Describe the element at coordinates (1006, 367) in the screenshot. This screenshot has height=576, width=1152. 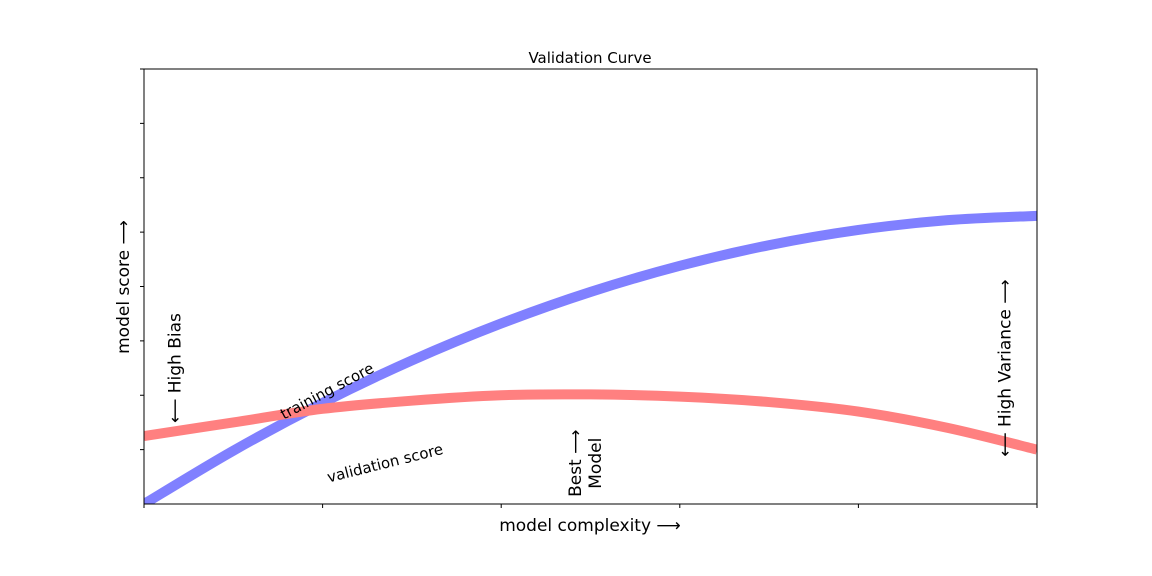
I see `annotation-high-variance: ⟵ High Variance ⟶` at that location.